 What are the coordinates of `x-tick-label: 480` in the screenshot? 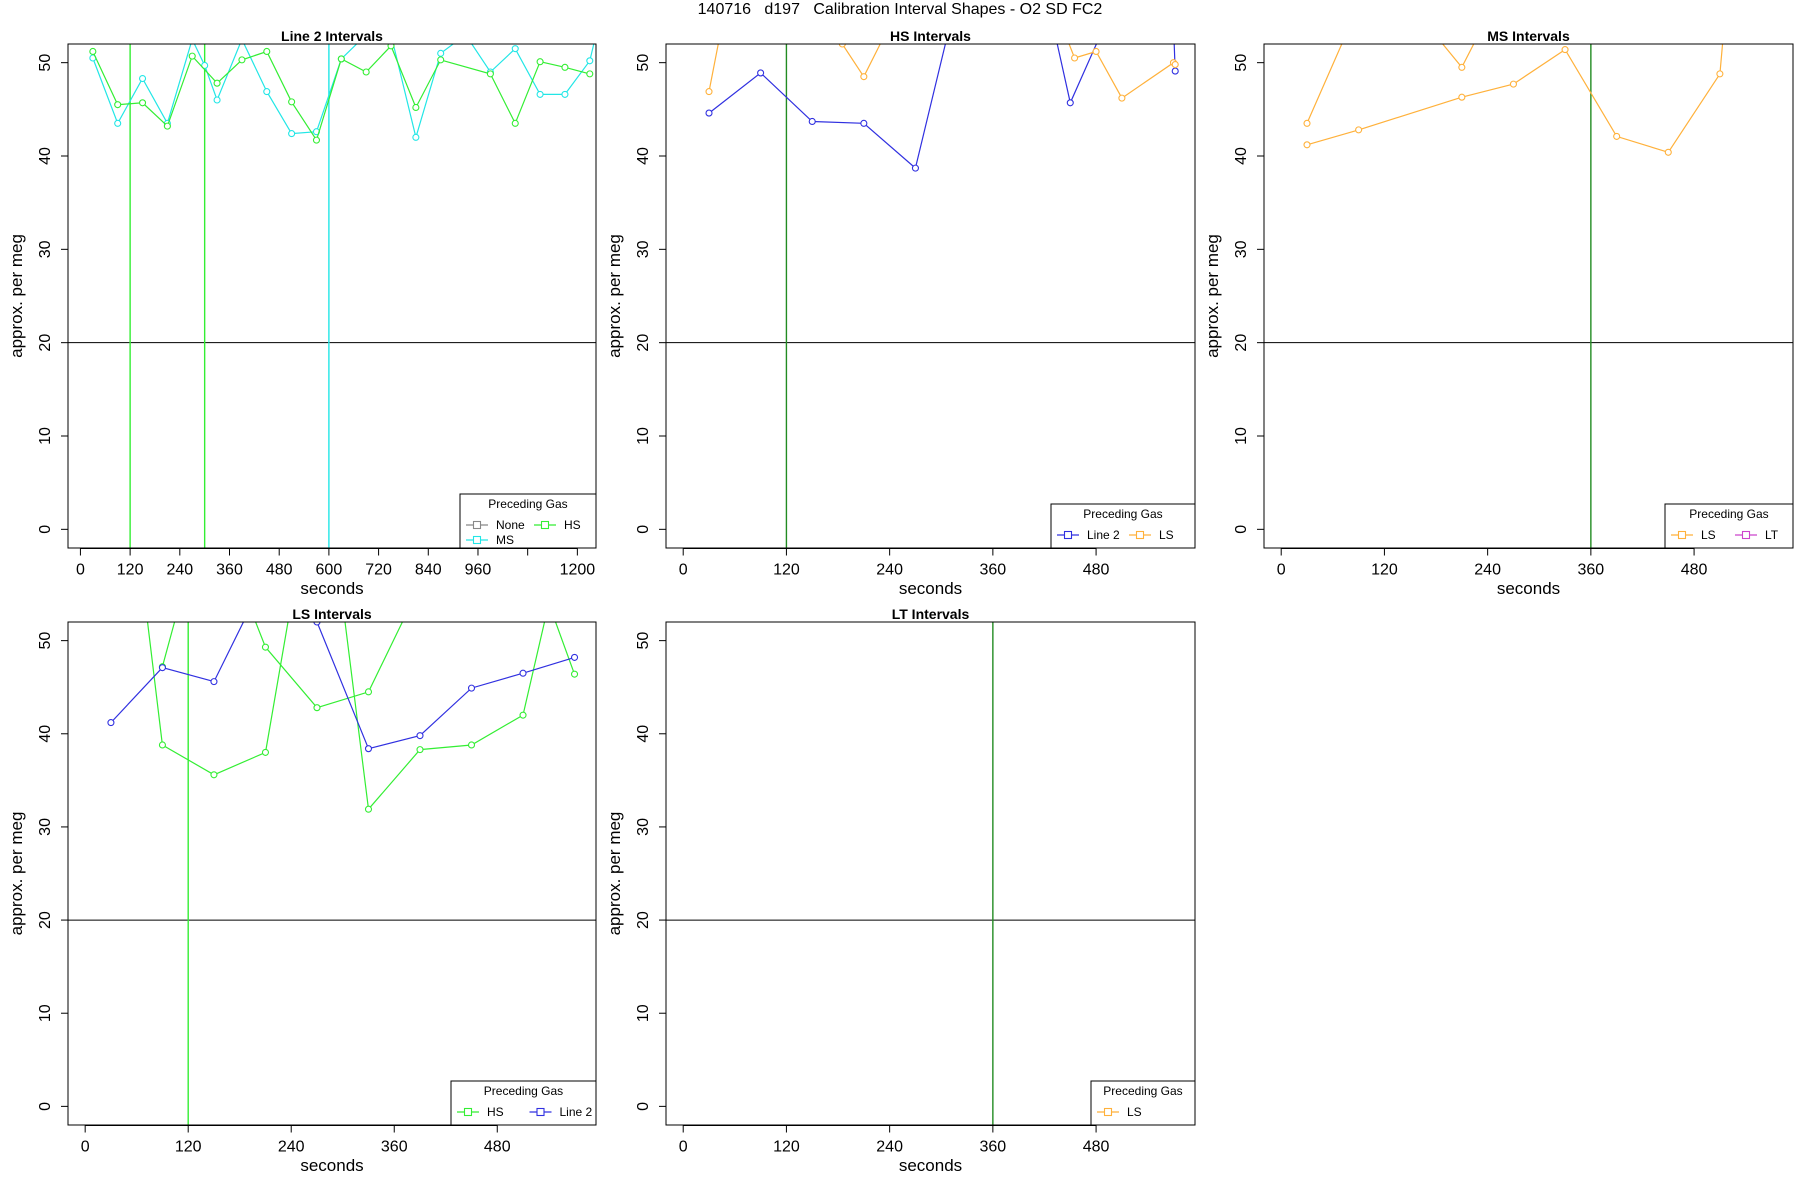 It's located at (1096, 1147).